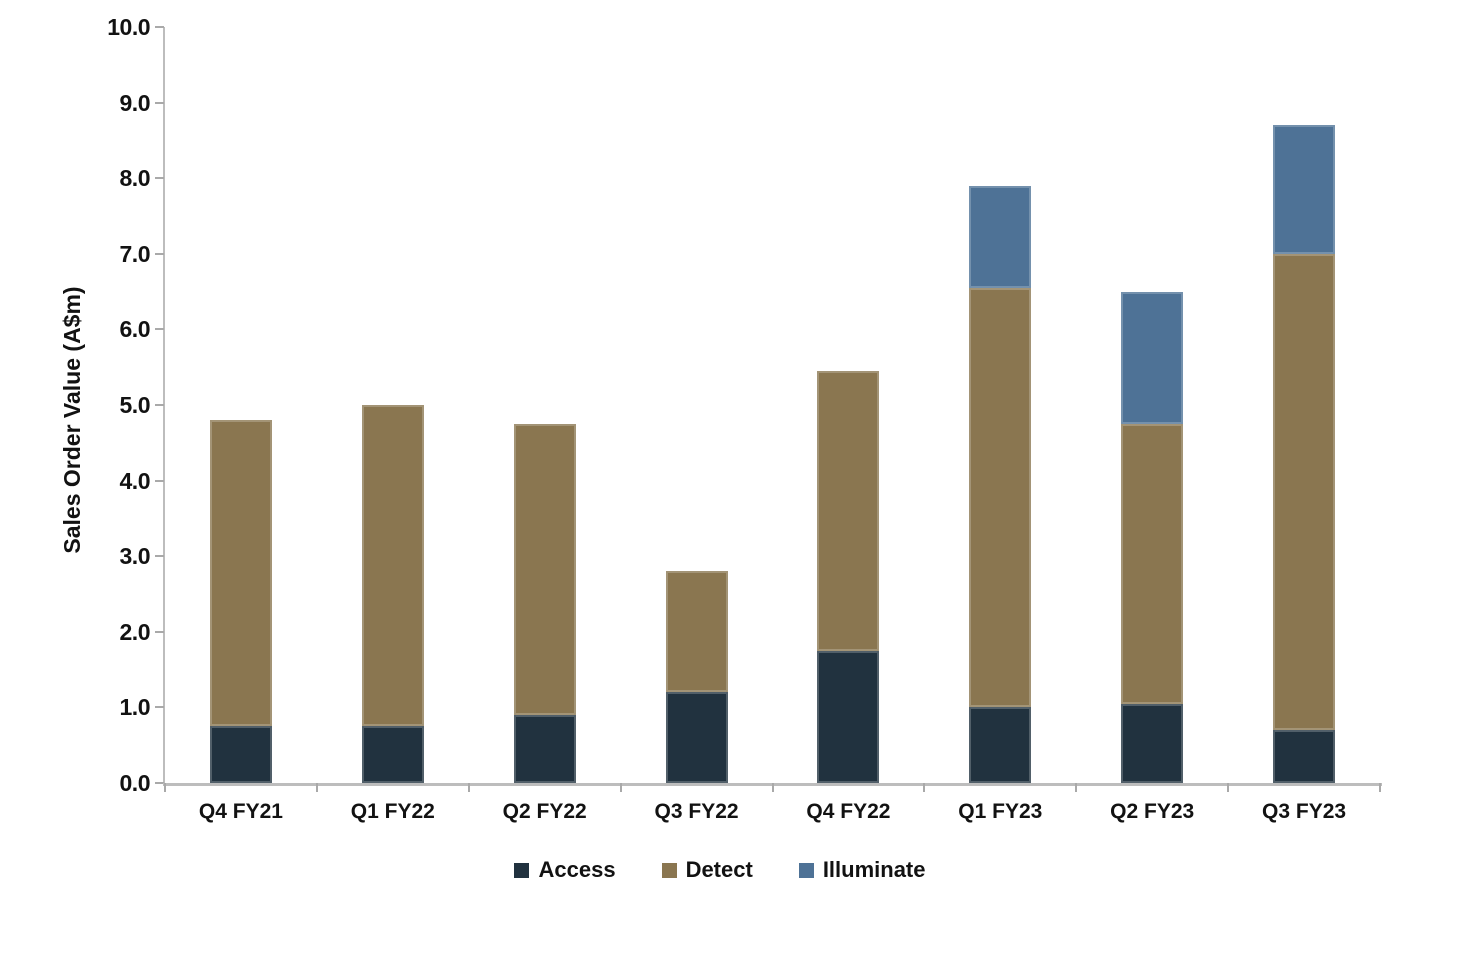  Describe the element at coordinates (135, 707) in the screenshot. I see `y-tick-label: 1.0` at that location.